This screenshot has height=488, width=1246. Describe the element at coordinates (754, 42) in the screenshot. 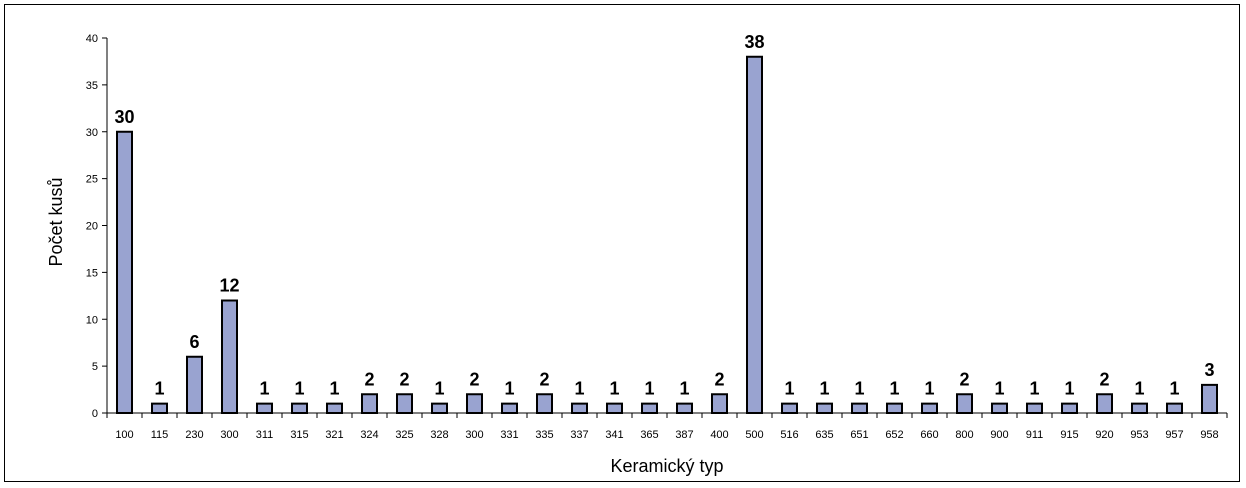

I see `data-label: 38` at that location.